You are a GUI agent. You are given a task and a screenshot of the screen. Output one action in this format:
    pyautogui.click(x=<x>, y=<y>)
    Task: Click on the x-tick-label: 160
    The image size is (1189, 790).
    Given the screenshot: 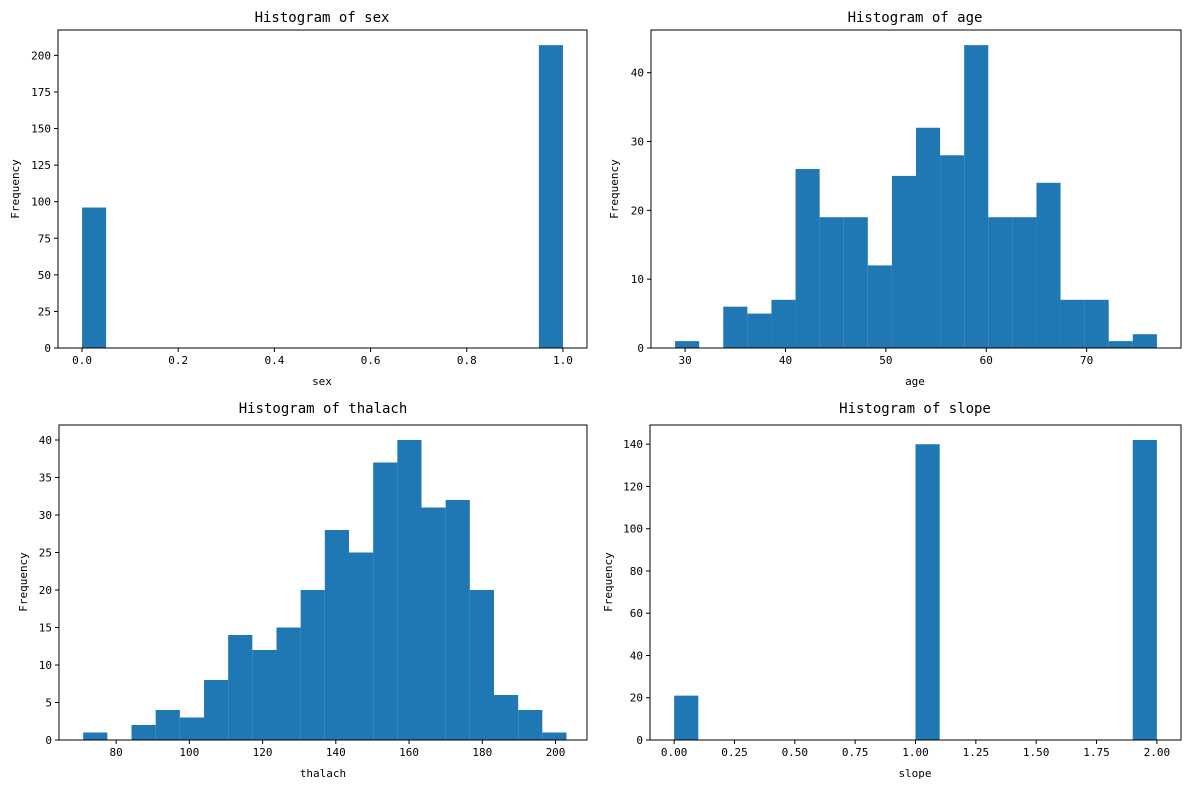 What is the action you would take?
    pyautogui.click(x=409, y=752)
    